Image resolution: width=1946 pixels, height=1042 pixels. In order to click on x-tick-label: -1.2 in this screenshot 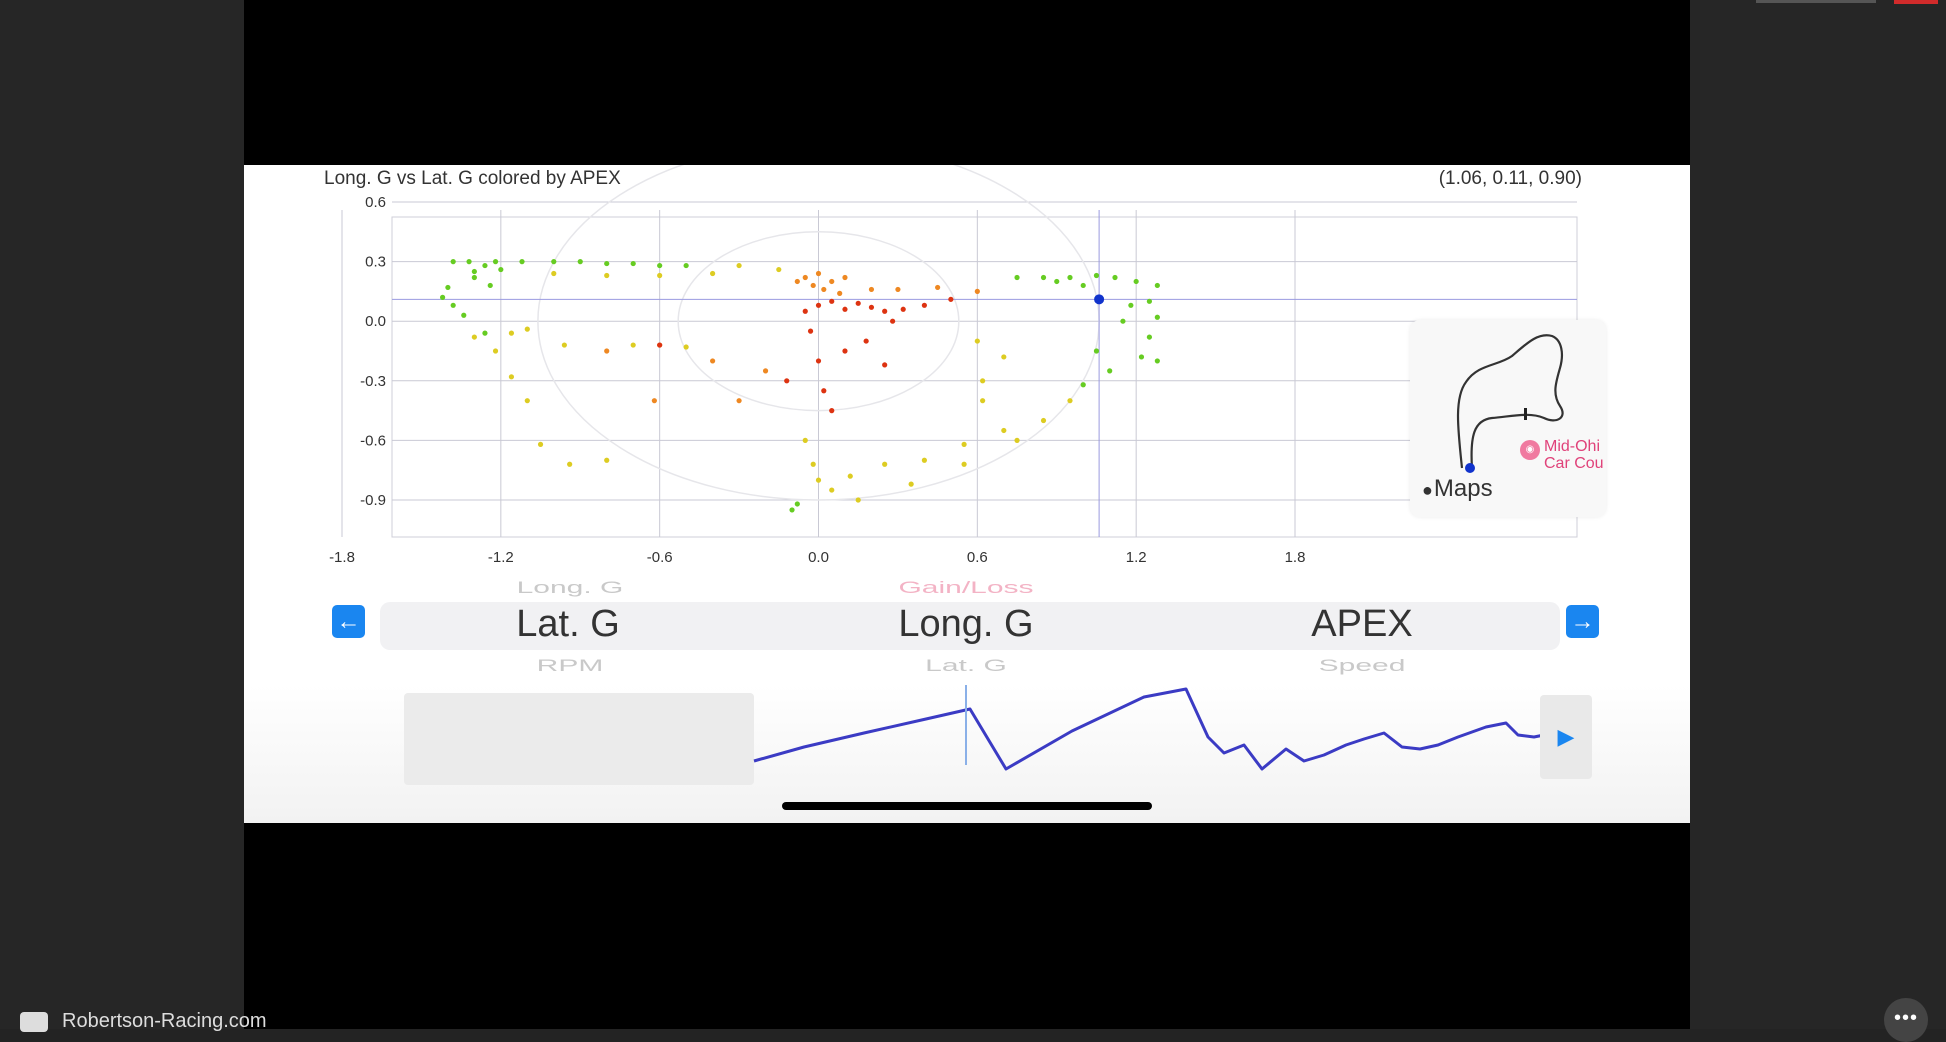, I will do `click(501, 557)`.